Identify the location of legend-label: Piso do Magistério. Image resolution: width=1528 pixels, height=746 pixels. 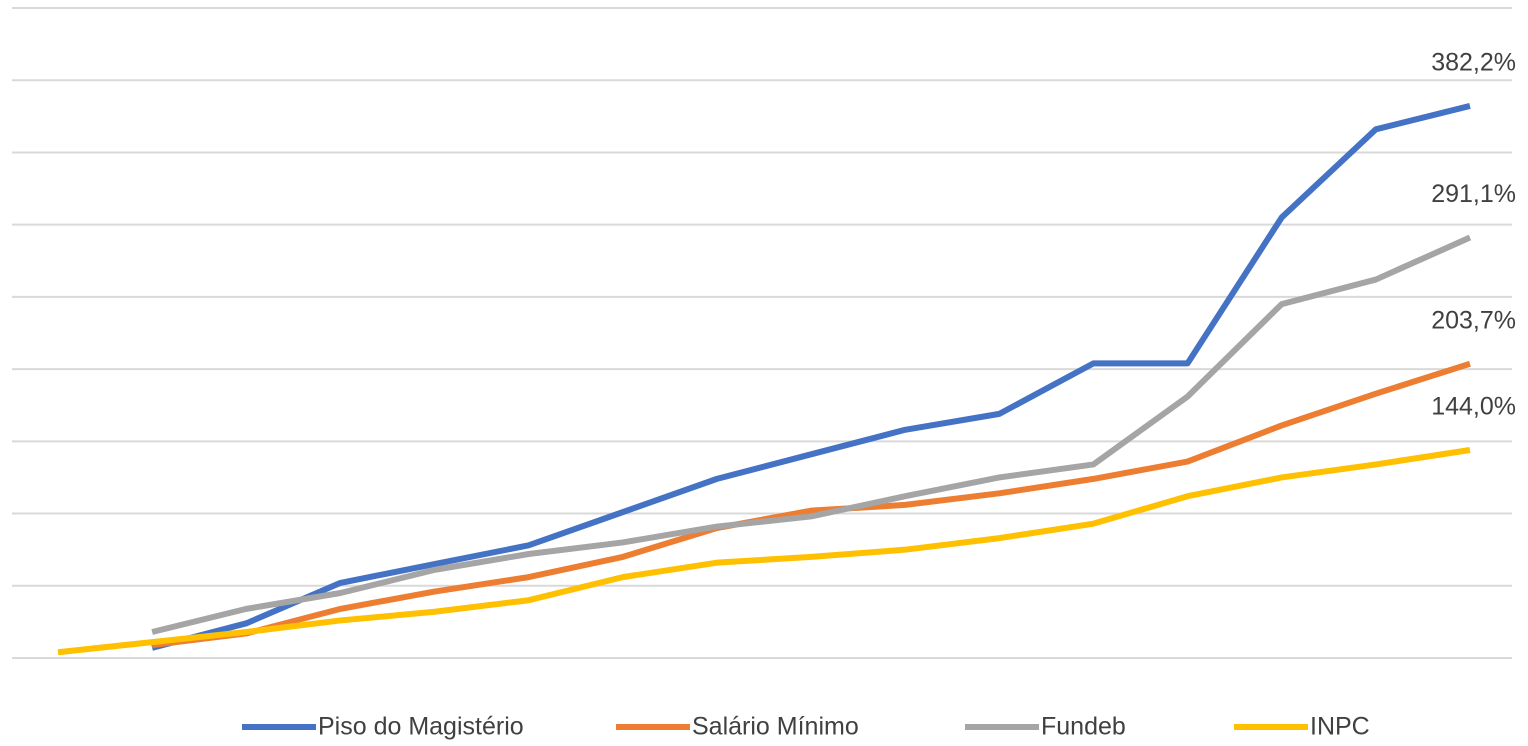
(421, 727).